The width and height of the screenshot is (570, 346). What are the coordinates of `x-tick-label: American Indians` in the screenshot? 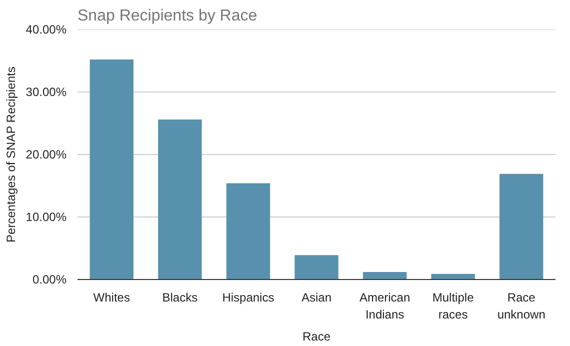 It's located at (384, 306).